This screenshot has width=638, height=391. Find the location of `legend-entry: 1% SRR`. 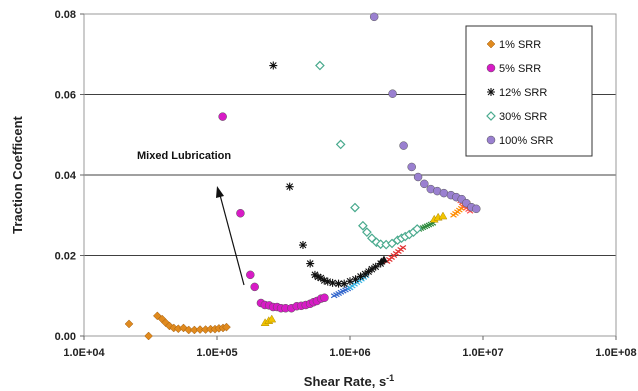

legend-entry: 1% SRR is located at coordinates (513, 45).